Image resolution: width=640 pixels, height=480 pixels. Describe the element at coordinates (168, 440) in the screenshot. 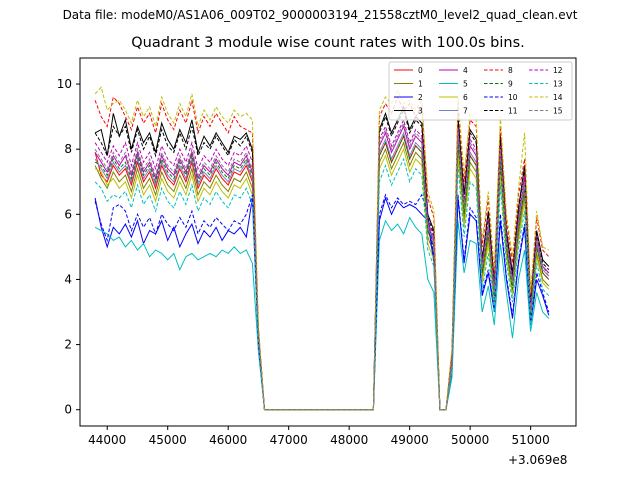

I see `x-tick-label: 45000` at that location.